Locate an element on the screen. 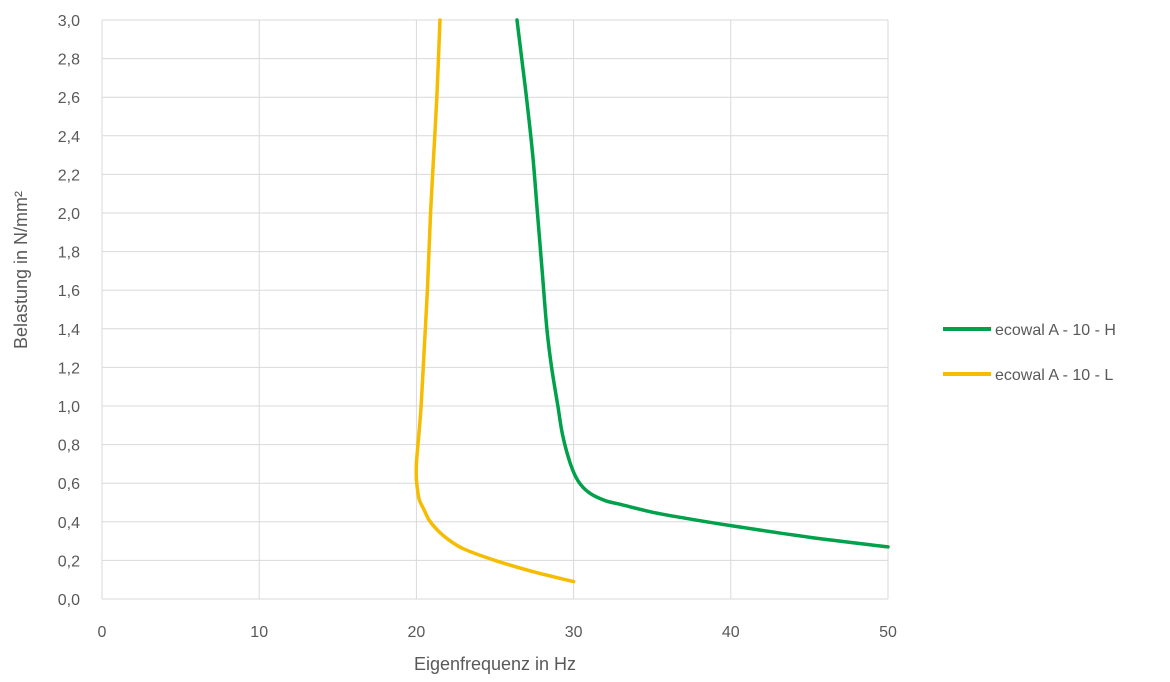 The image size is (1170, 682). x-axis-title: Eigenfrequenz in Hz is located at coordinates (495, 664).